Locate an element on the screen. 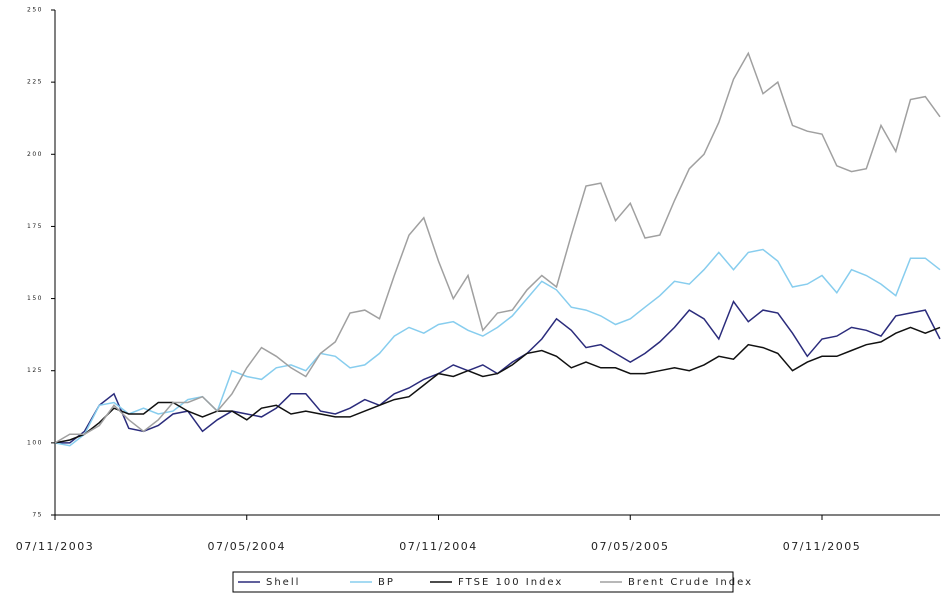  legend-box is located at coordinates (483, 582).